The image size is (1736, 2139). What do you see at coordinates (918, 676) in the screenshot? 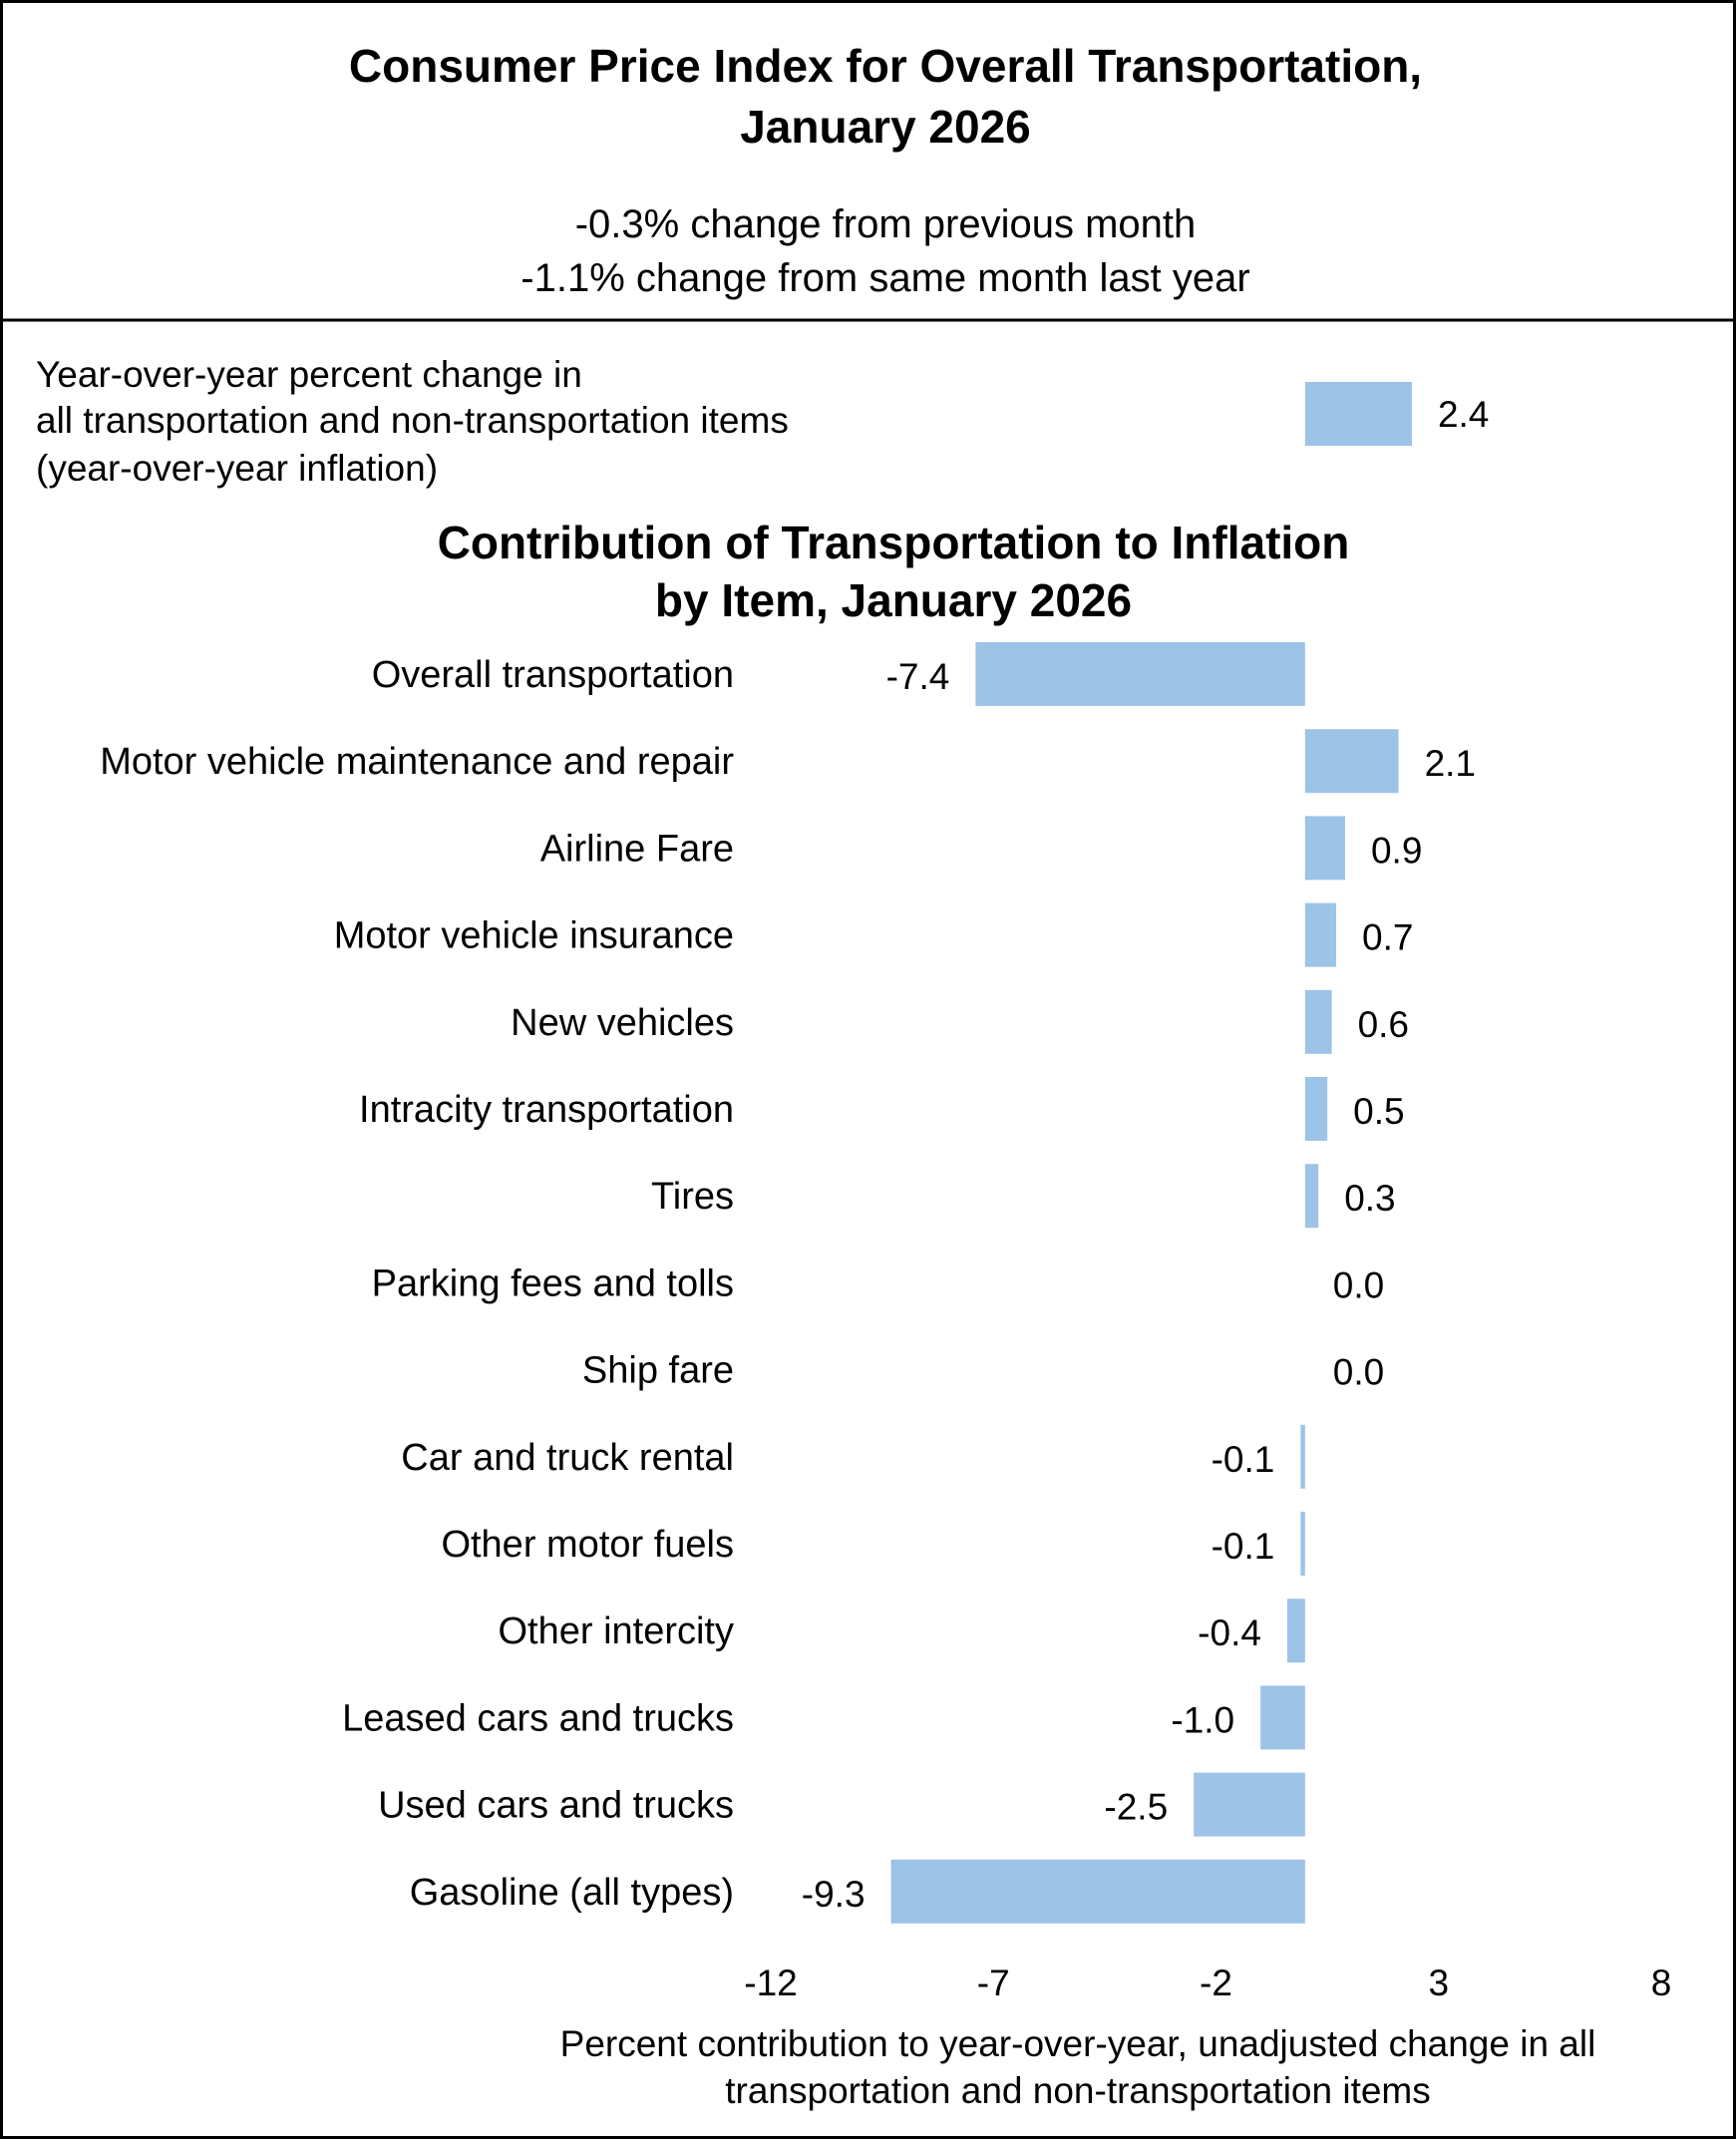
I see `value-label: -7.4` at bounding box center [918, 676].